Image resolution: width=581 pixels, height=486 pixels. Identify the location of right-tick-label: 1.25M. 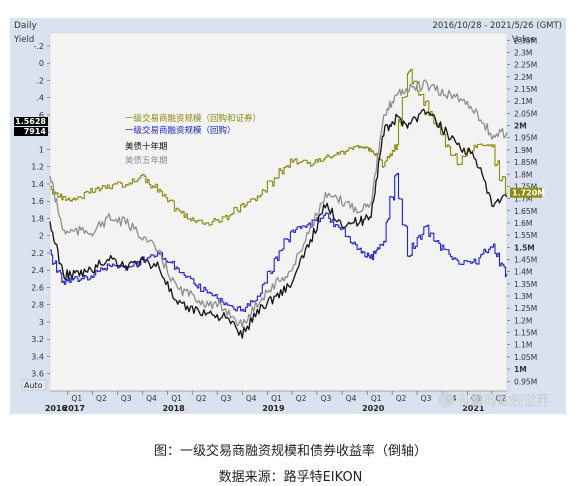
(525, 308).